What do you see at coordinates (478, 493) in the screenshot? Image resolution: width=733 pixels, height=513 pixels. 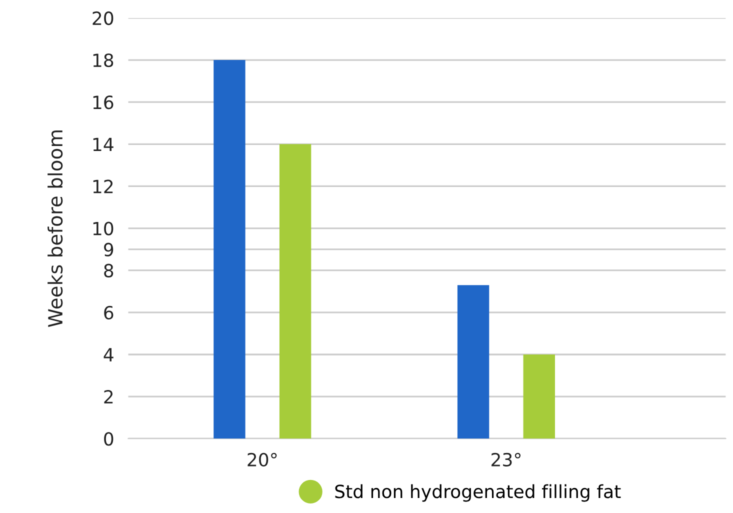 I see `legend-label: Std non hydrogenated filling fat` at bounding box center [478, 493].